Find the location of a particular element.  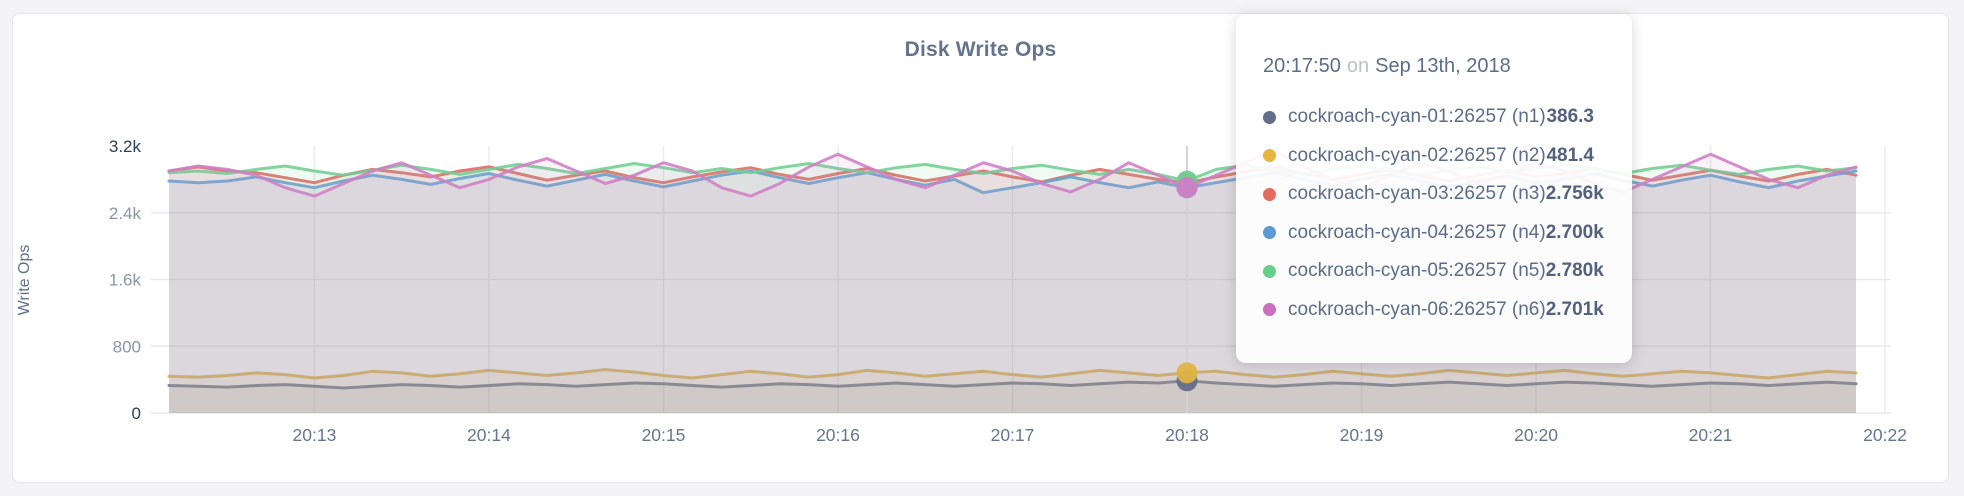

tooltip-row: cockroach-cyan-02:26257 (n2) 481.4 is located at coordinates (1428, 156).